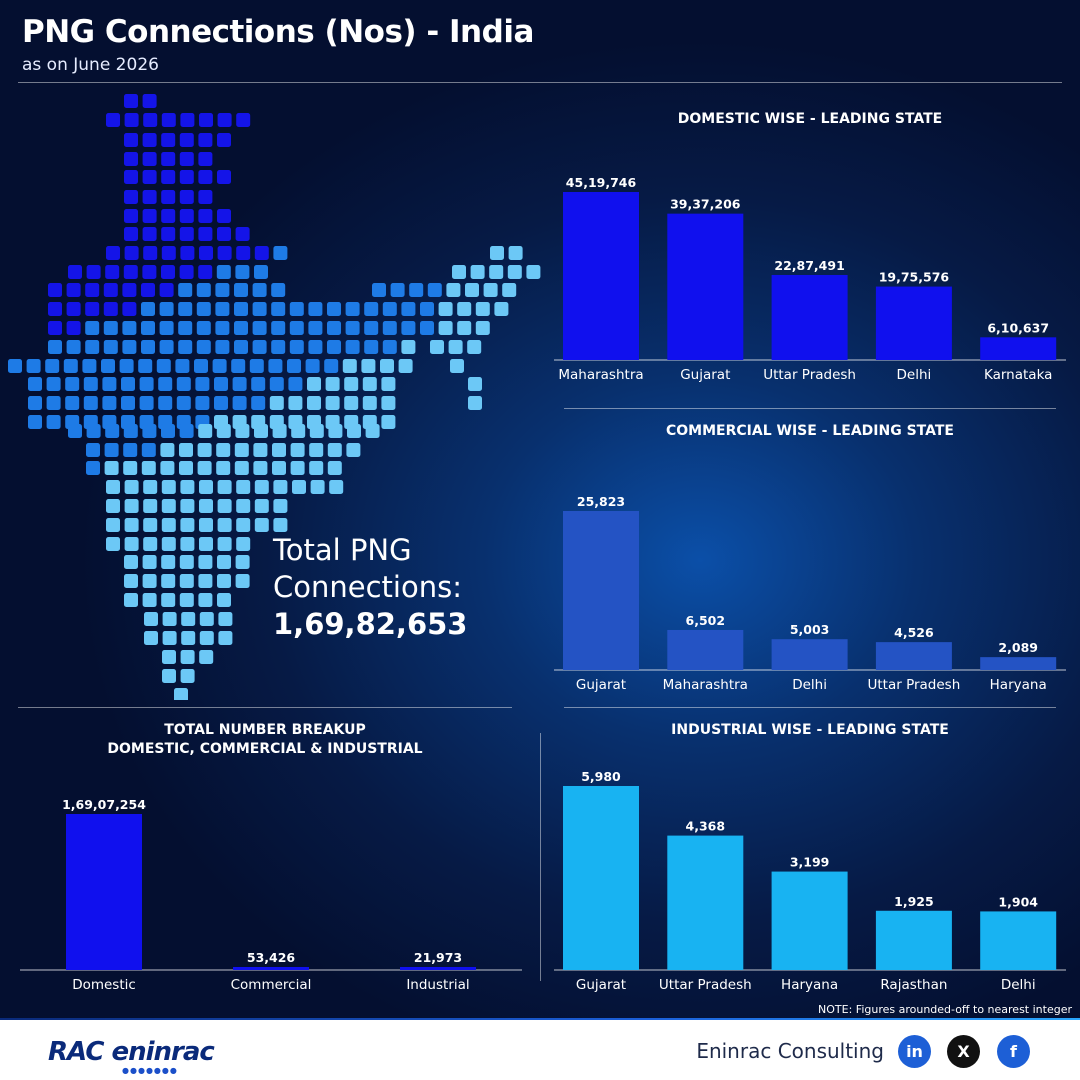 This screenshot has height=1080, width=1080. Describe the element at coordinates (914, 1051) in the screenshot. I see `linkedin-icon: in` at that location.